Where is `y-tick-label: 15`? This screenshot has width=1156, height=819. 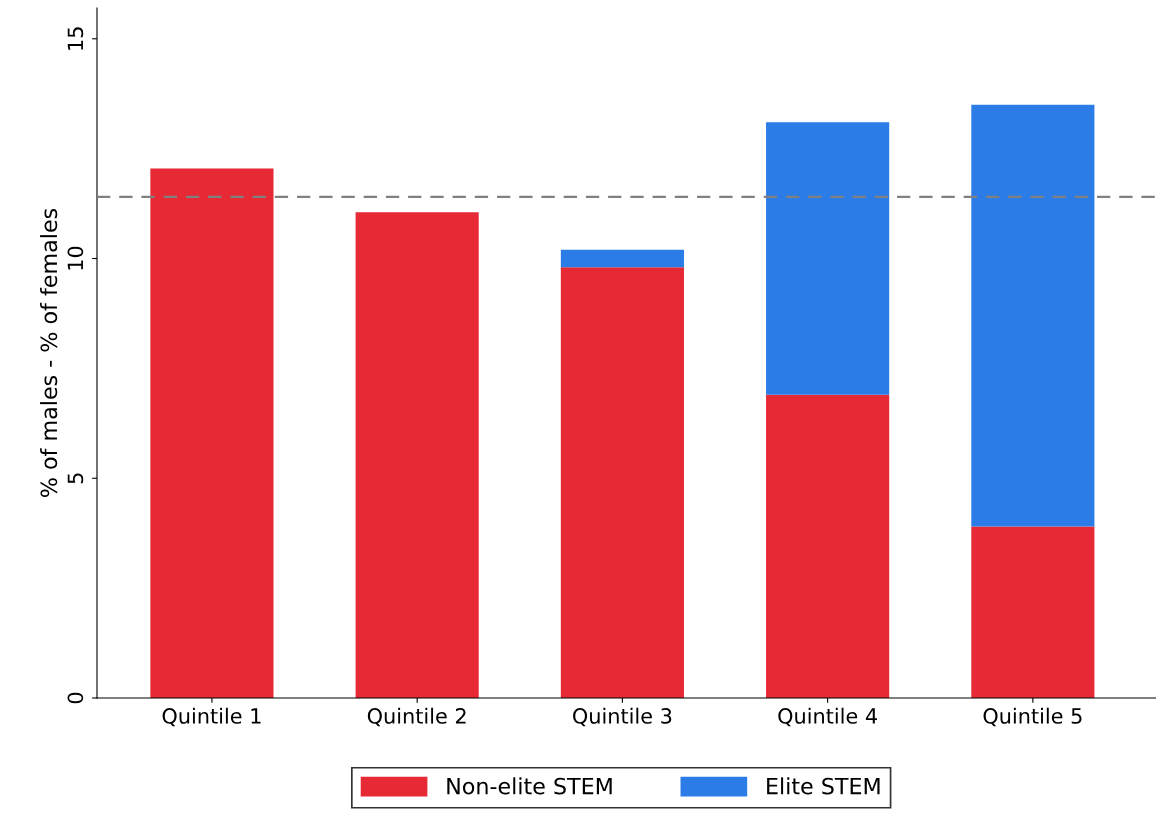 y-tick-label: 15 is located at coordinates (75, 38).